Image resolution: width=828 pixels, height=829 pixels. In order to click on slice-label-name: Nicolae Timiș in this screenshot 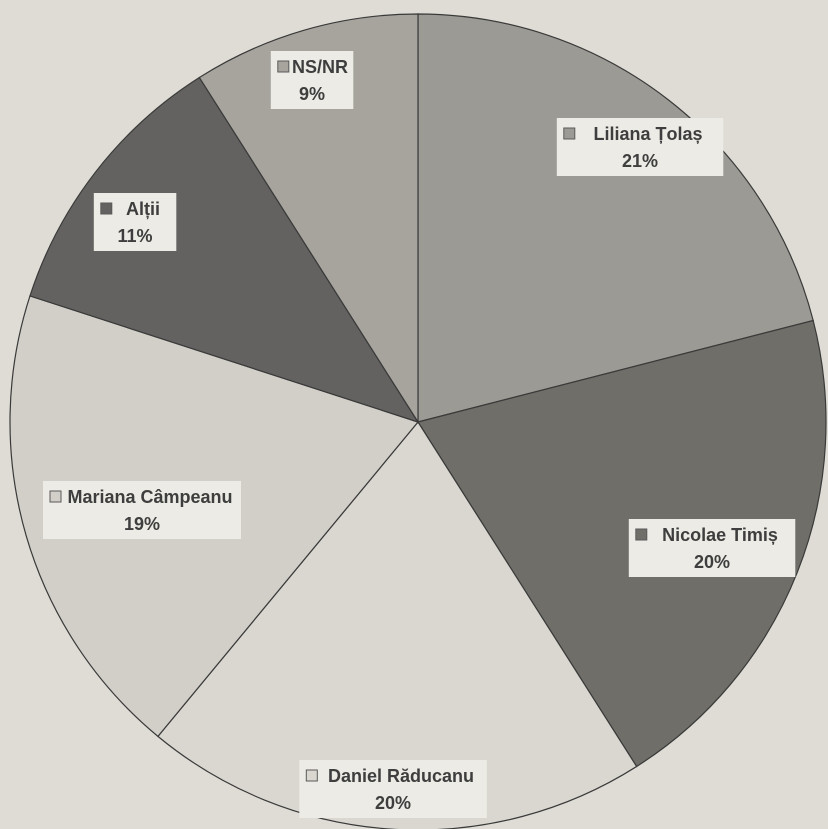, I will do `click(720, 535)`.